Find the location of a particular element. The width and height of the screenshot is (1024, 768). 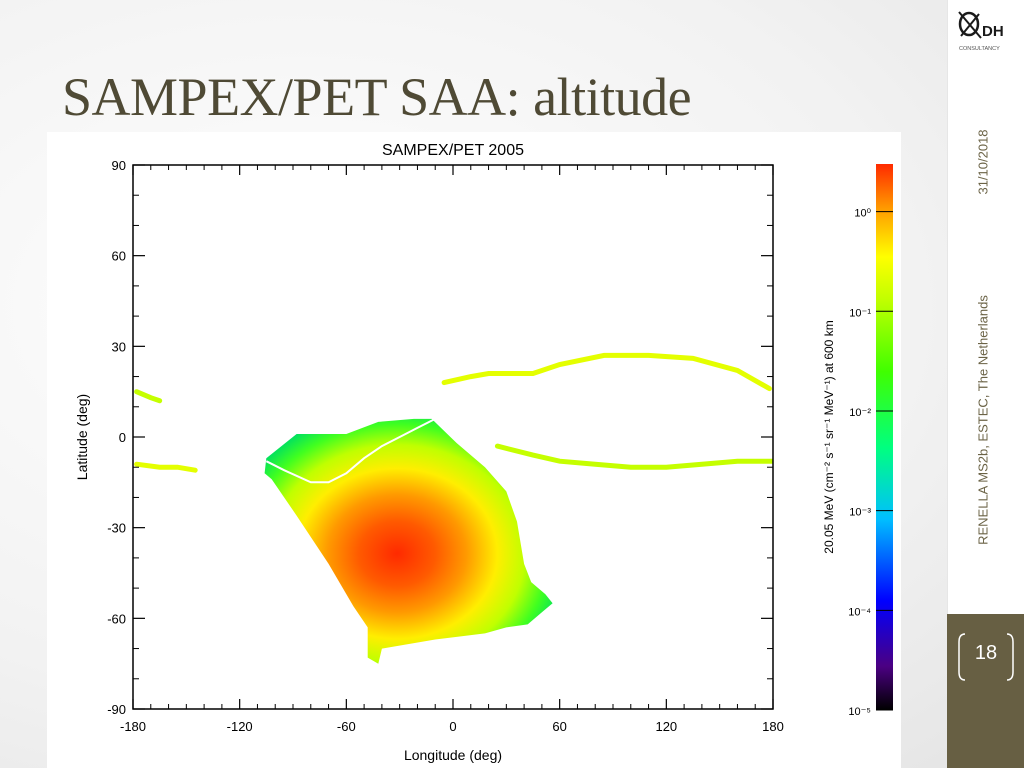

colorbar-tick-label: 10⁻³ is located at coordinates (860, 513).